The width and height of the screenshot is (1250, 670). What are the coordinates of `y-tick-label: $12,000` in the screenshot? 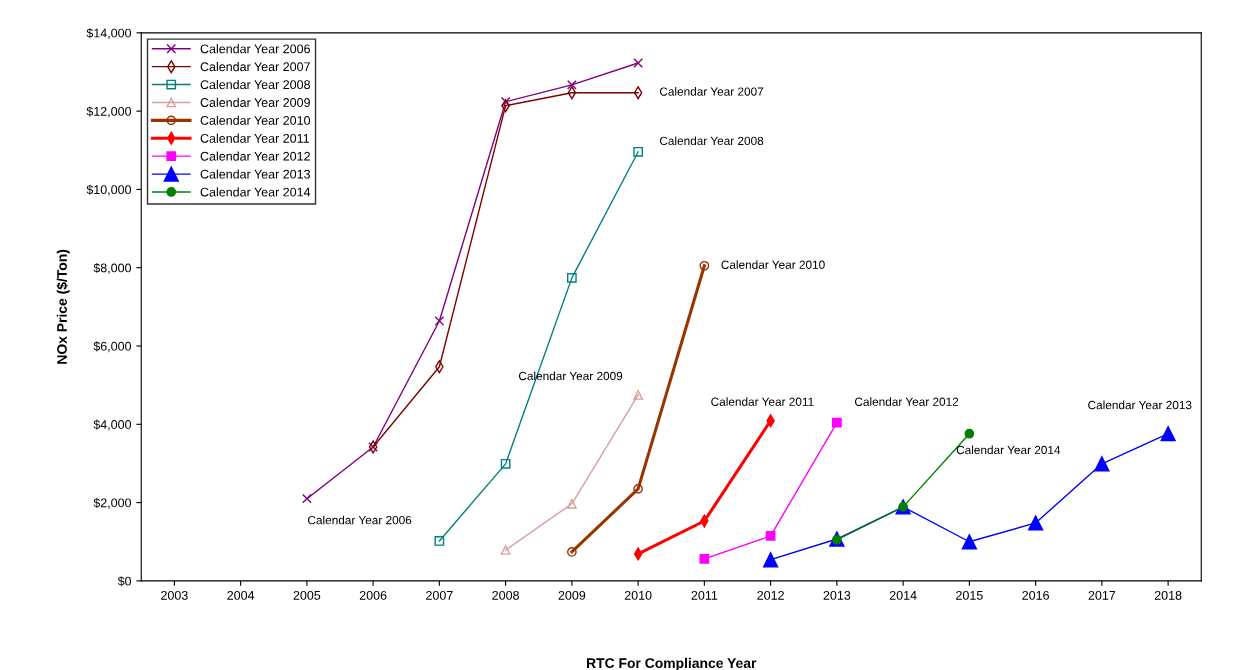 It's located at (109, 112).